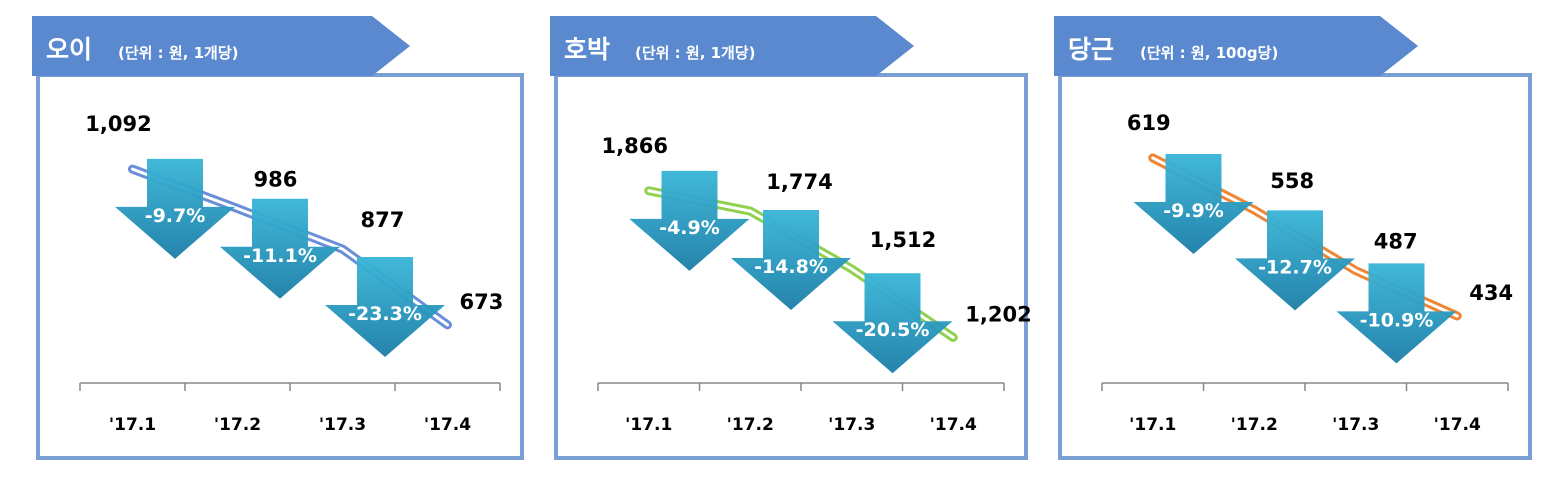 This screenshot has width=1567, height=477. What do you see at coordinates (998, 314) in the screenshot?
I see `data-label: 1,202` at bounding box center [998, 314].